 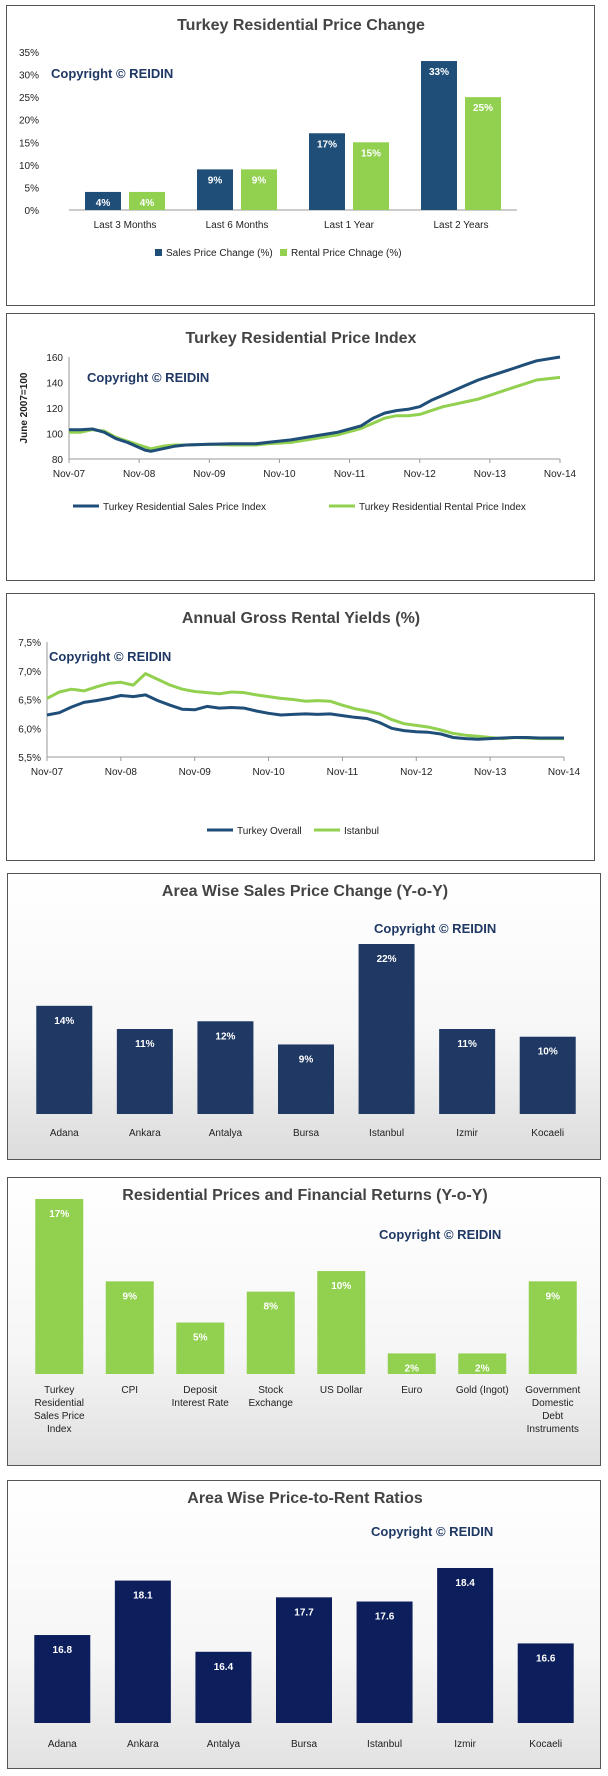 I want to click on x-category-label: Government, so click(x=552, y=1390).